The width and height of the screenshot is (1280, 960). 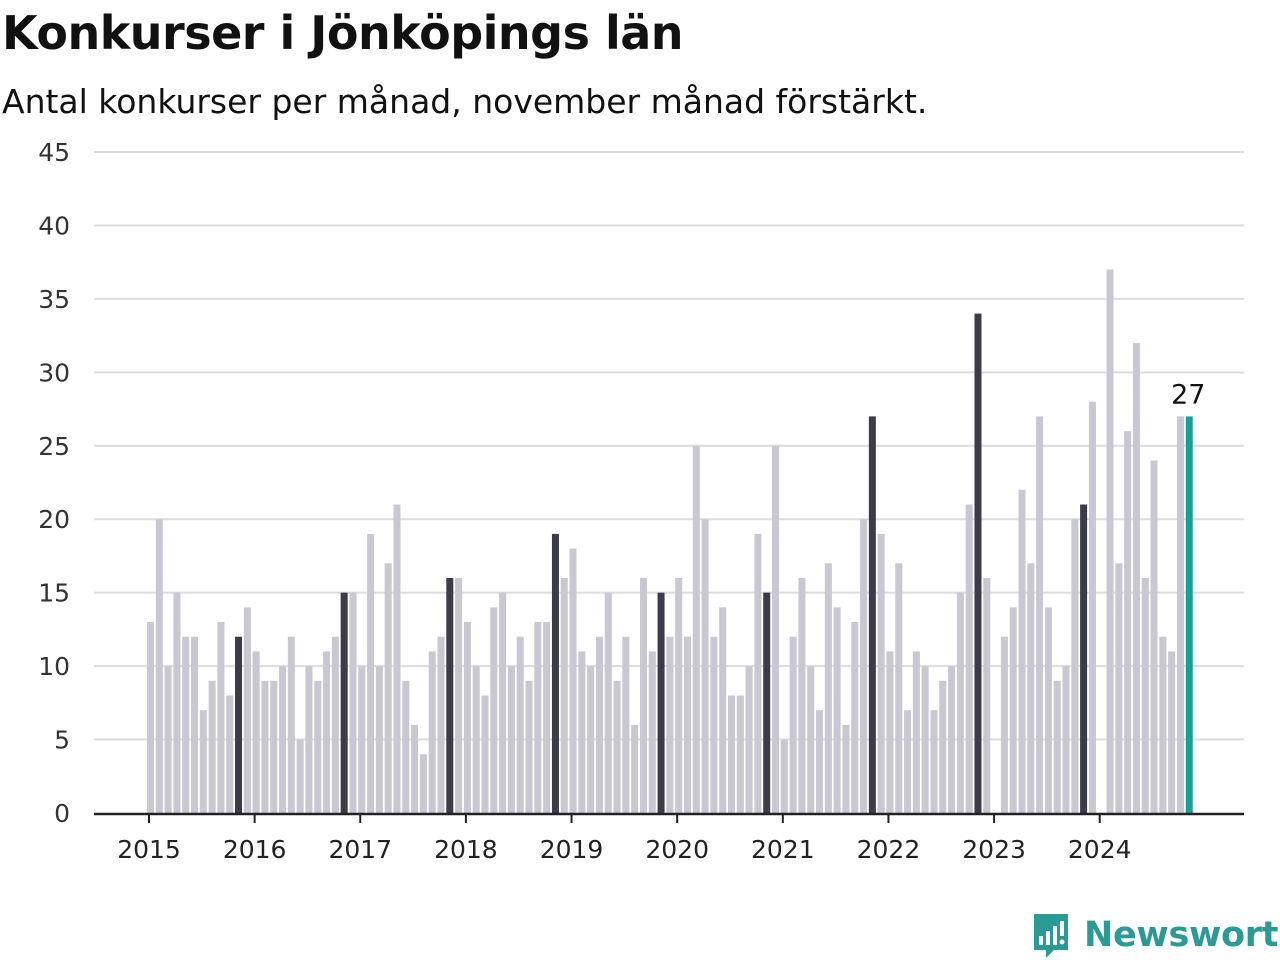 What do you see at coordinates (149, 849) in the screenshot?
I see `x-tick-label: 2015` at bounding box center [149, 849].